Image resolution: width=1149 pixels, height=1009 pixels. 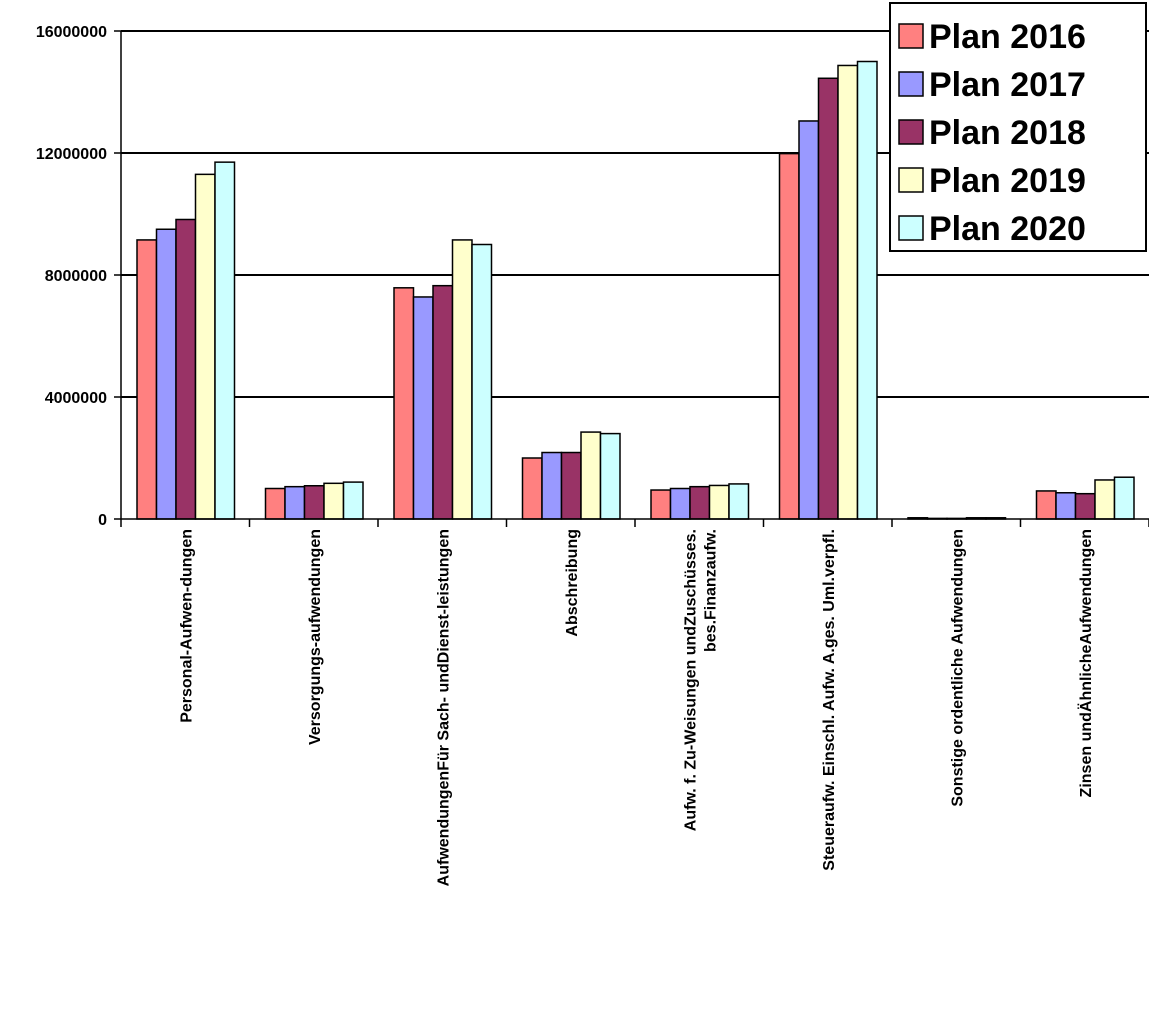 What do you see at coordinates (1007, 37) in the screenshot?
I see `legend-label: Plan 2016` at bounding box center [1007, 37].